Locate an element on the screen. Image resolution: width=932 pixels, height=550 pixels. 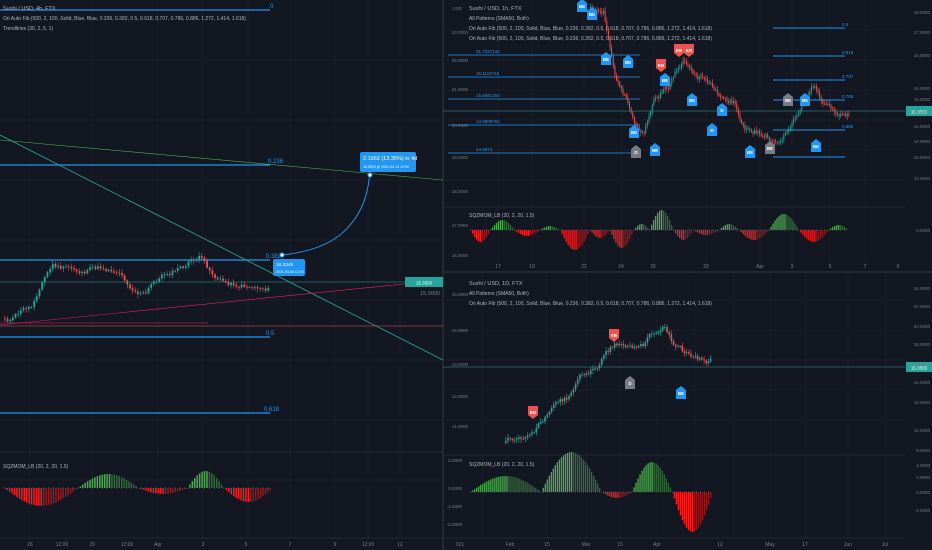
fib-level-label: 0.382 is located at coordinates (274, 257).